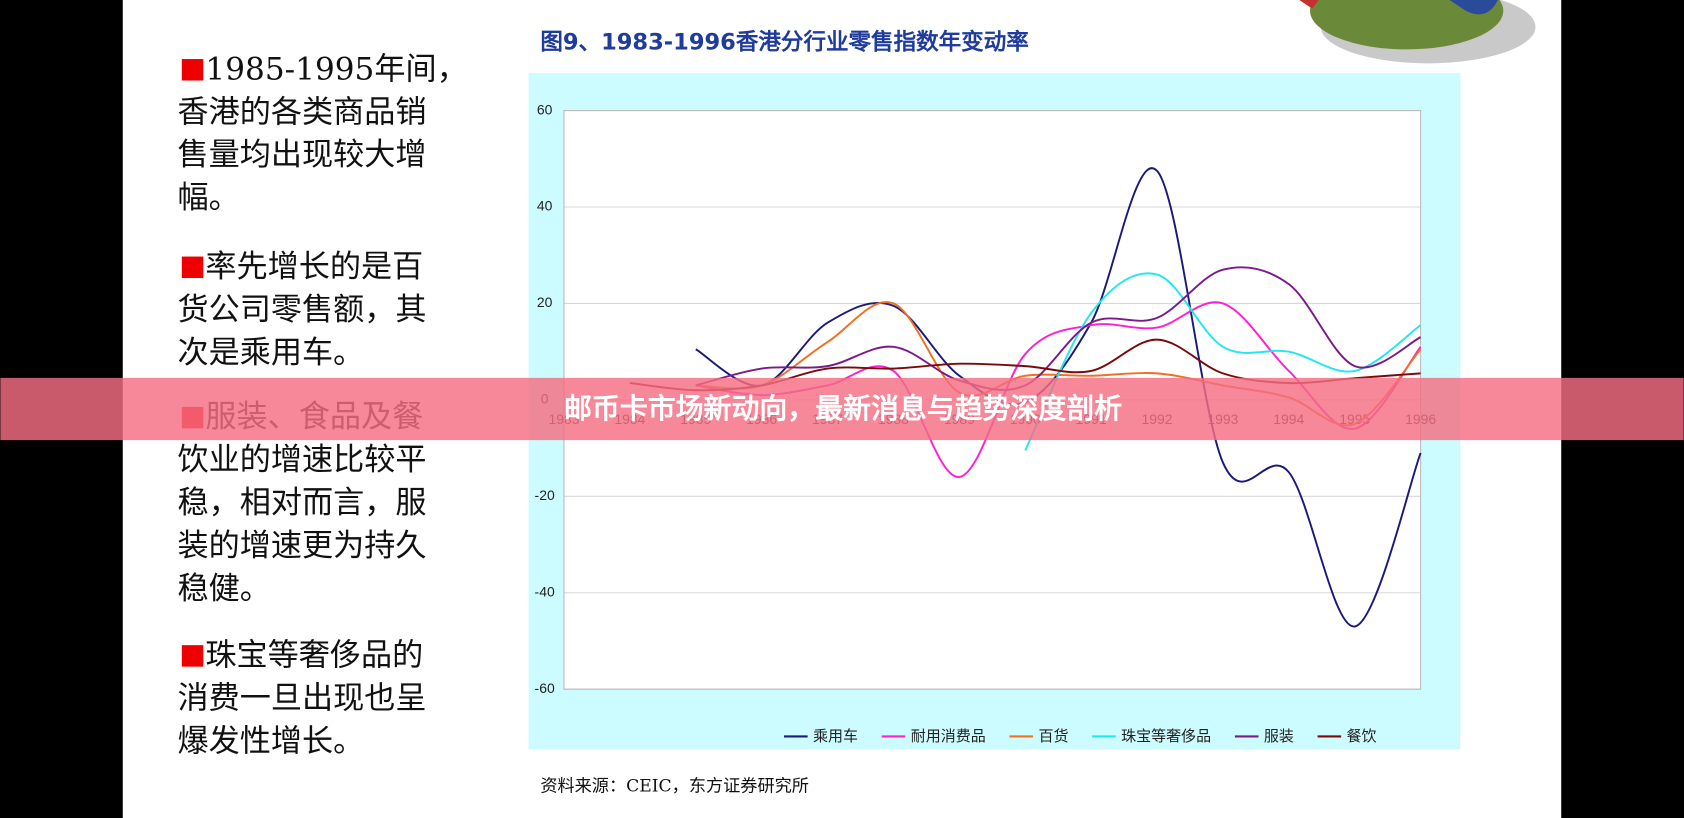 The image size is (1684, 818). Describe the element at coordinates (302, 546) in the screenshot. I see `paragraph-line: 装的增速更为持久` at that location.